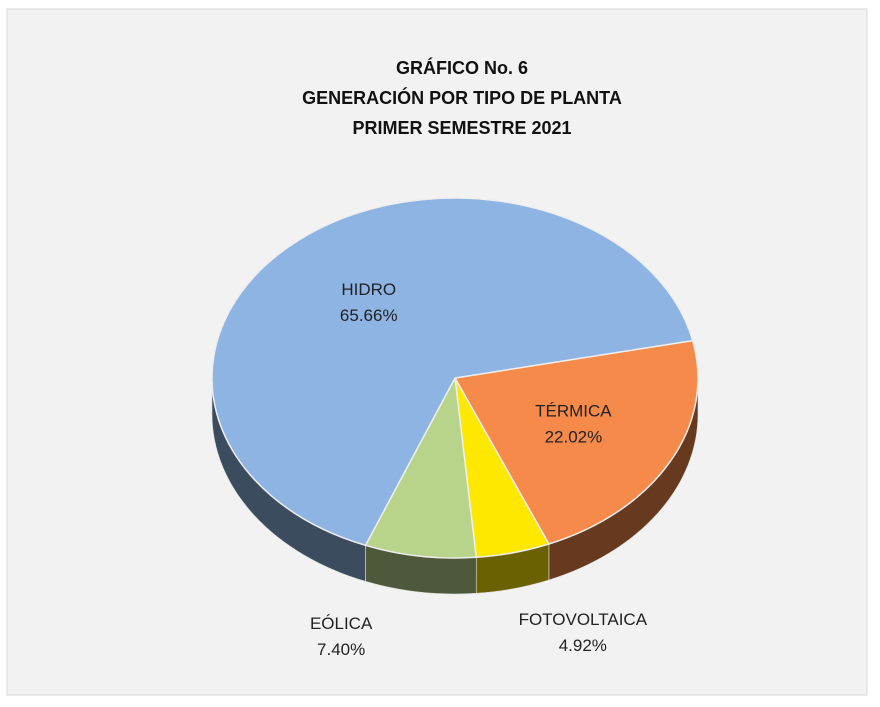 Image resolution: width=880 pixels, height=707 pixels. What do you see at coordinates (341, 623) in the screenshot?
I see `category-label: EÓLICA` at bounding box center [341, 623].